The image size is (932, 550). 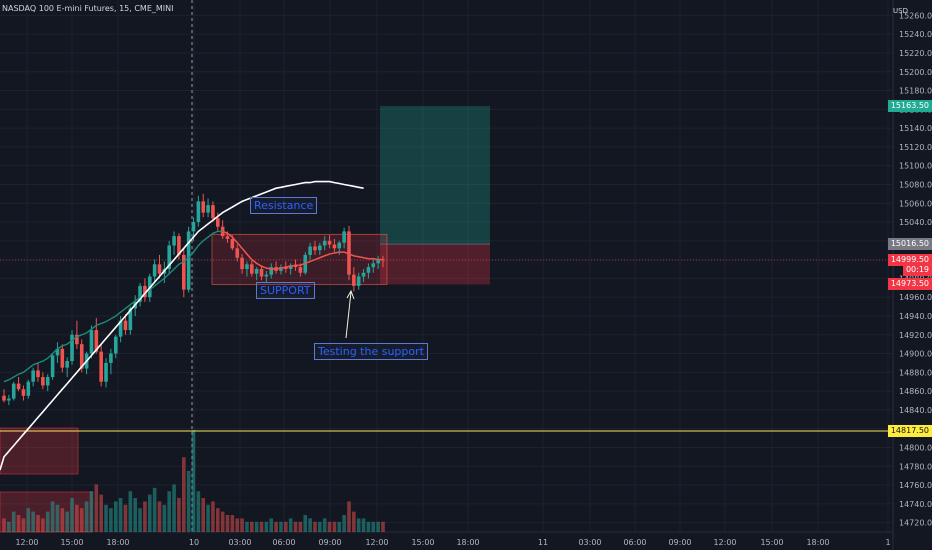 I want to click on resistance-label: Resistance, so click(x=284, y=205).